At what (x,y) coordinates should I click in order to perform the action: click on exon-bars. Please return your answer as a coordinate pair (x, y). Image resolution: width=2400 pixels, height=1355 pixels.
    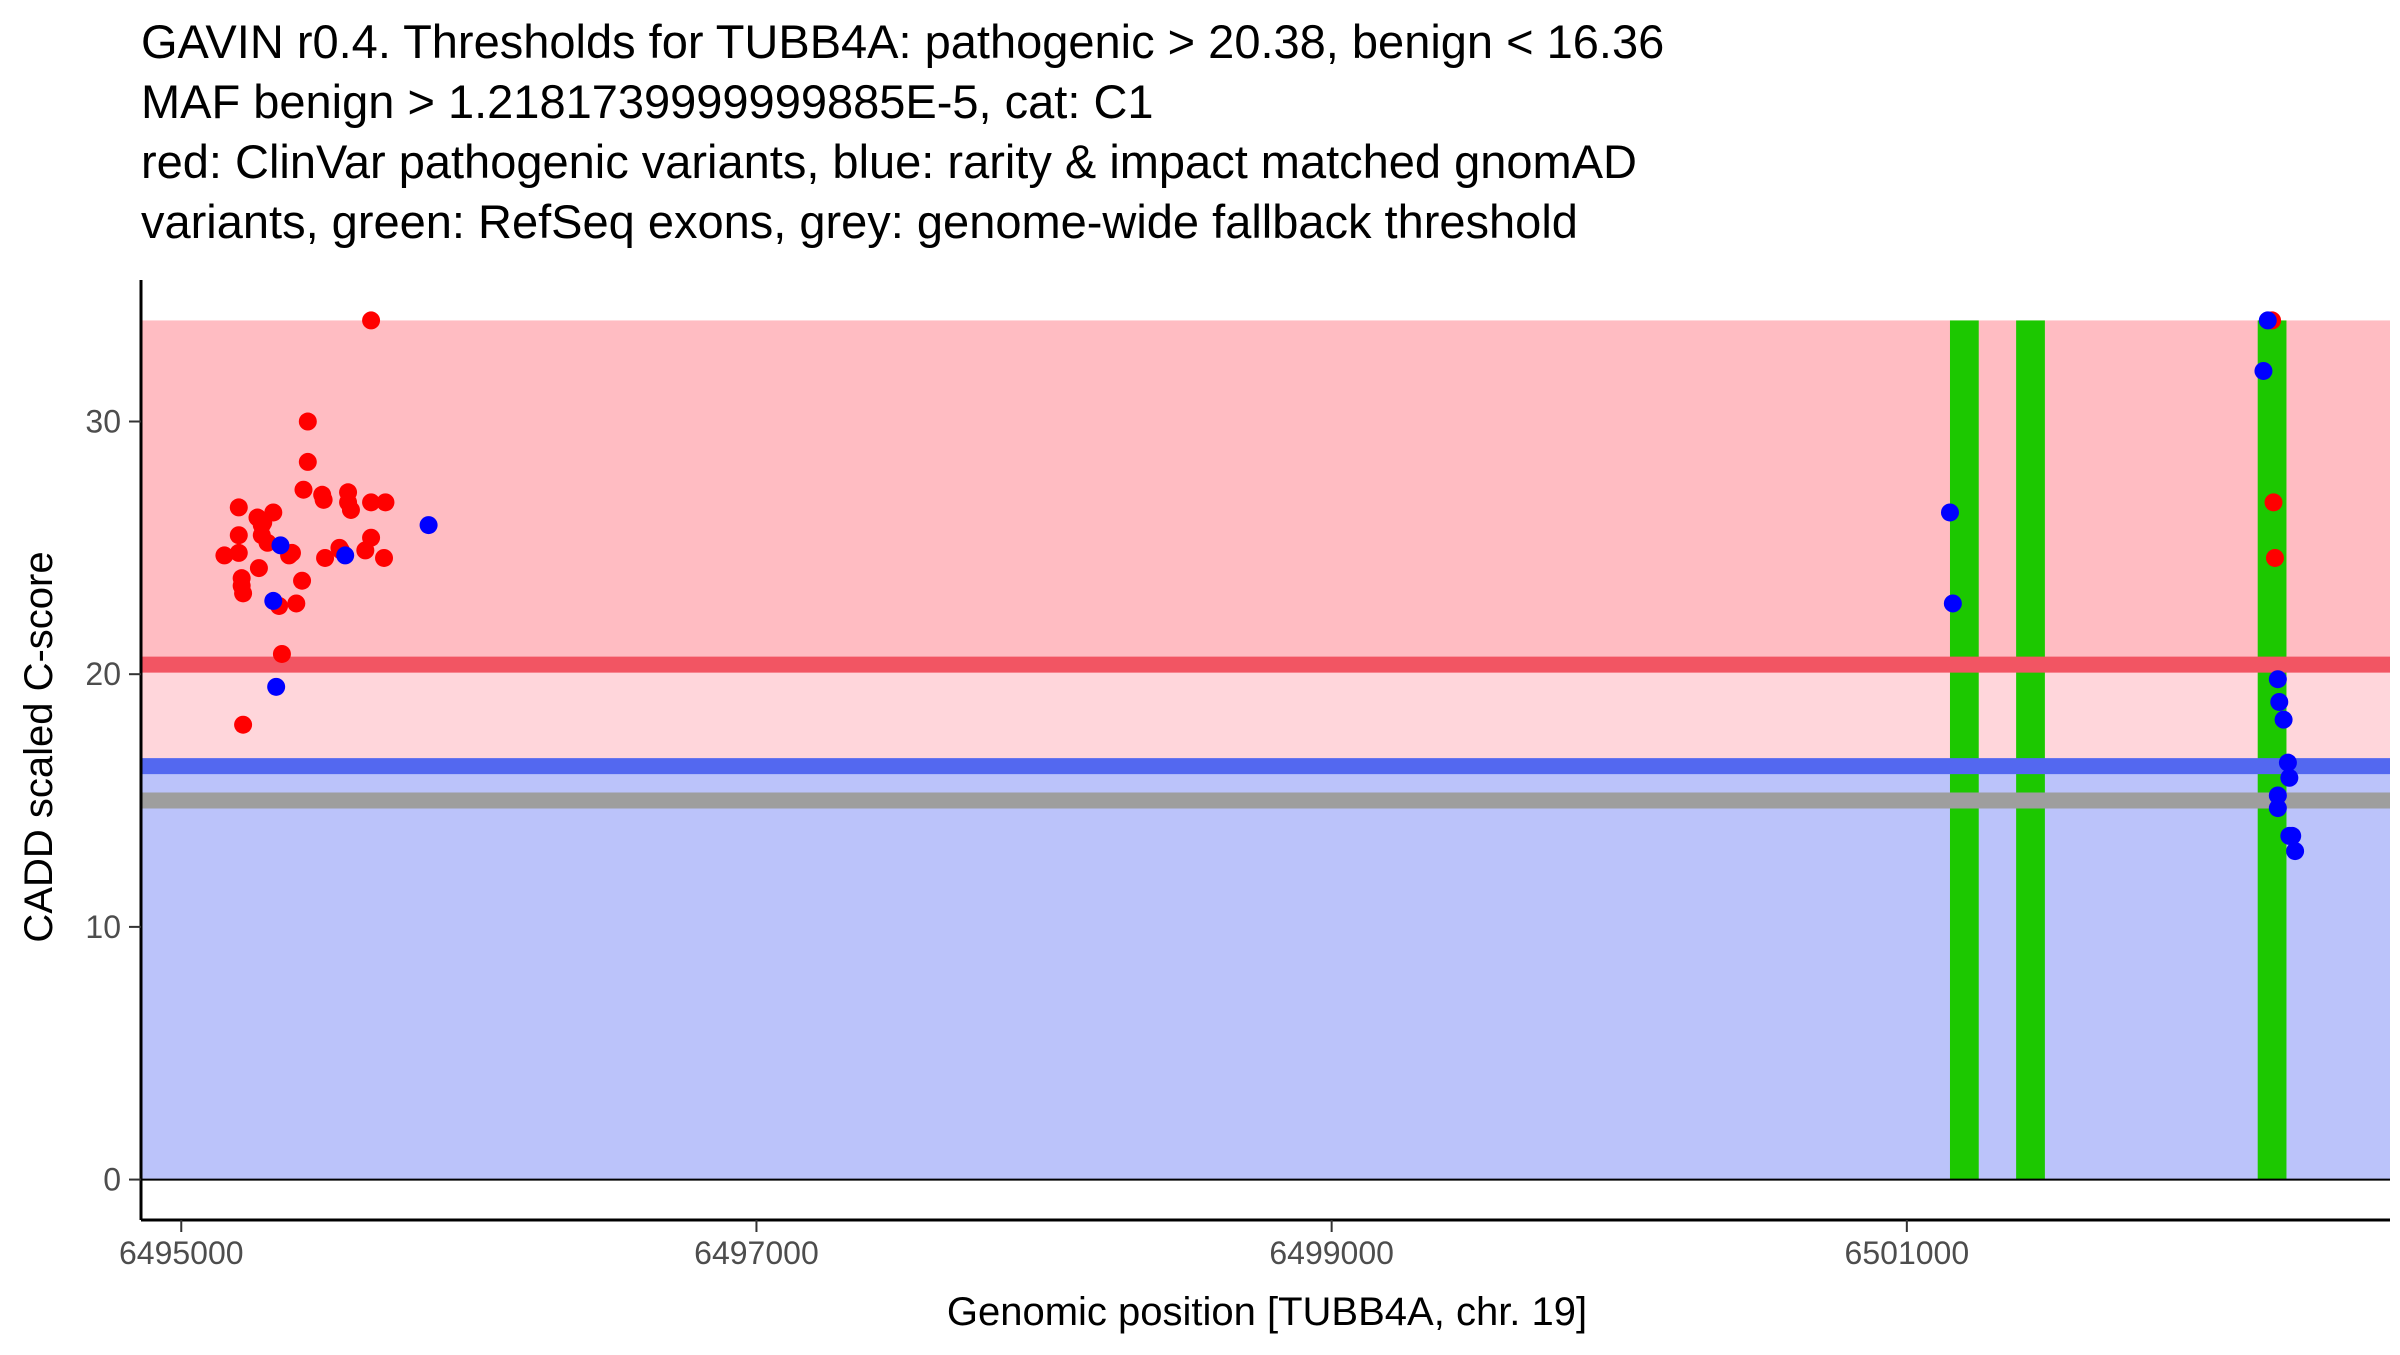
    Looking at the image, I should click on (2118, 750).